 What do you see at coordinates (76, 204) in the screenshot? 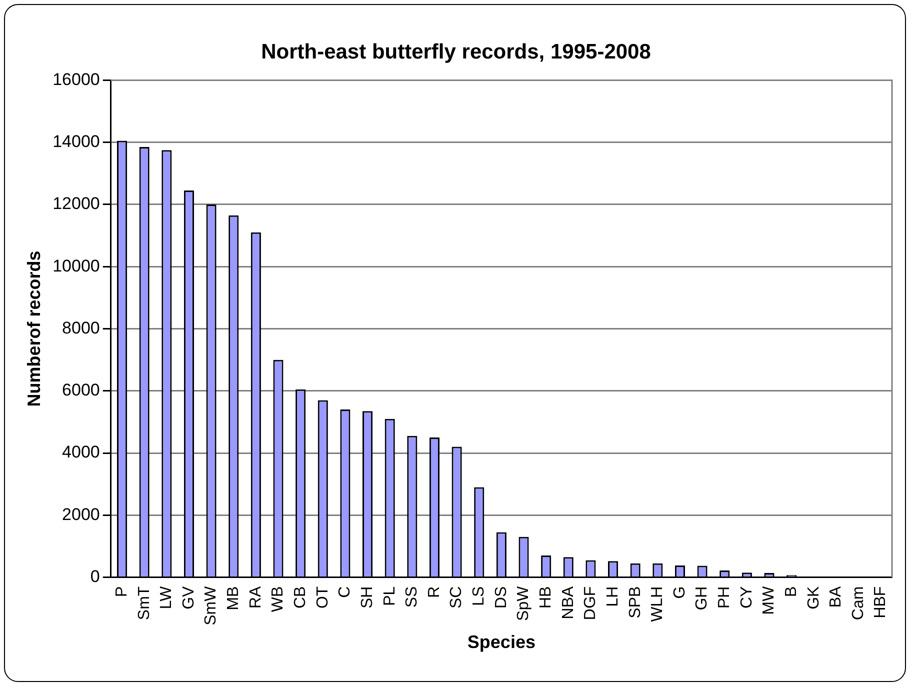
I see `y-tick-label: 12000` at bounding box center [76, 204].